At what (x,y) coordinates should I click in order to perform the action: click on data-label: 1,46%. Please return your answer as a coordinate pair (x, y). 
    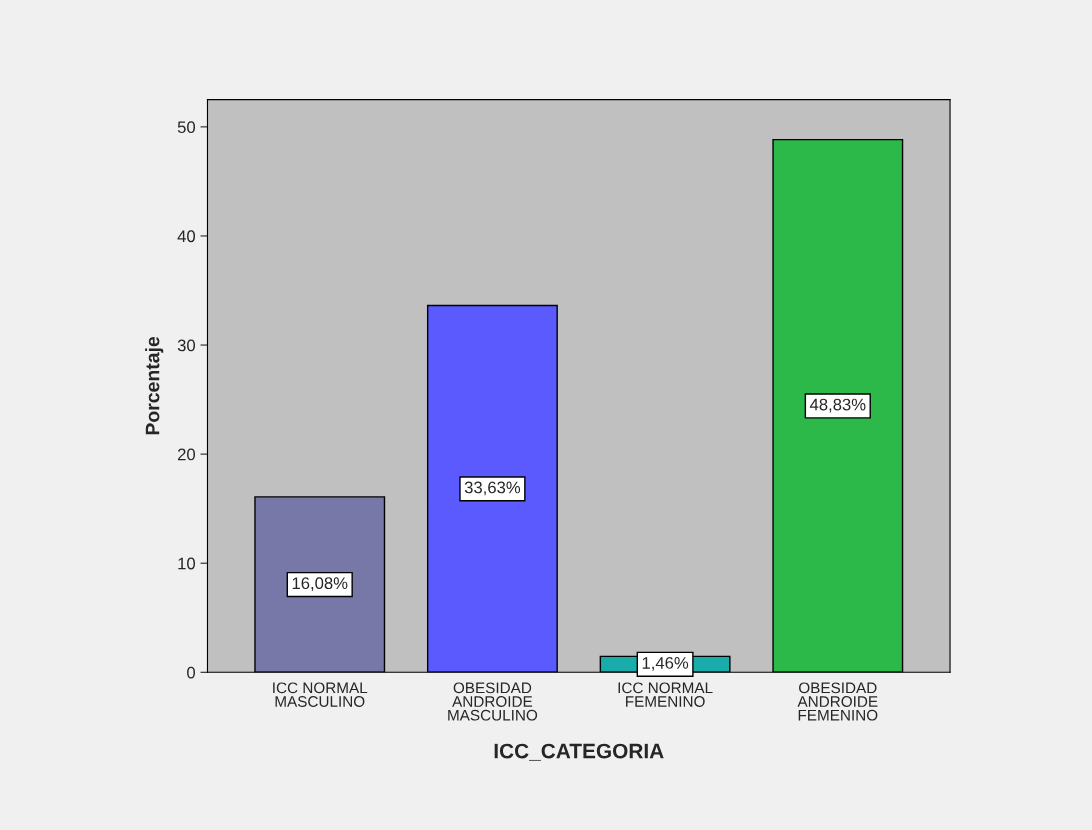
    Looking at the image, I should click on (665, 664).